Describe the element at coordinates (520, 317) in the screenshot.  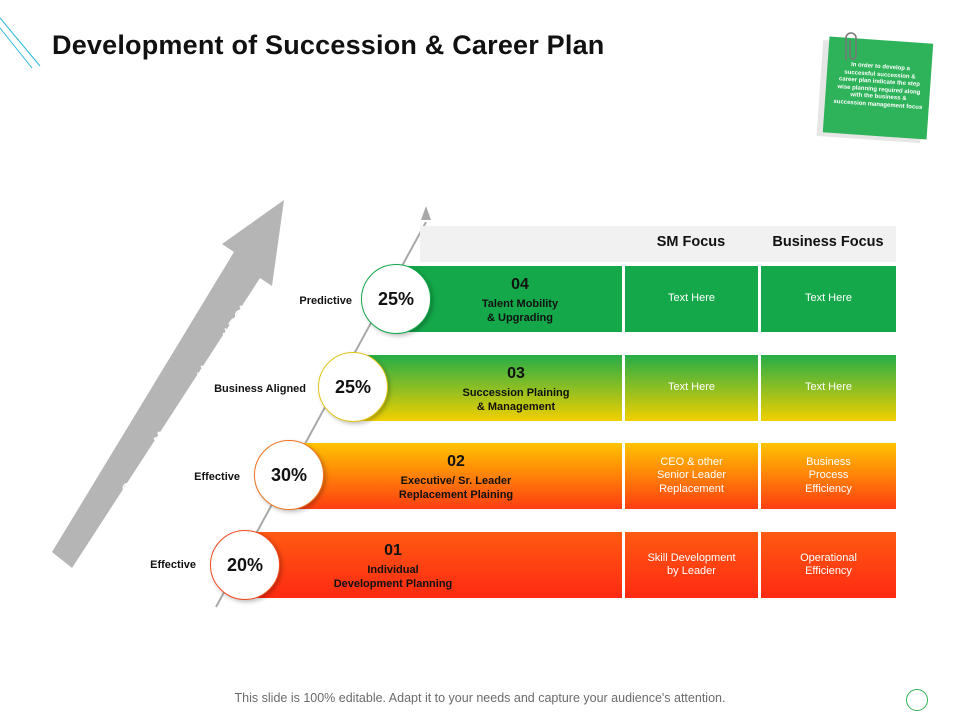
I see `row-4-label-line2: & Upgrading` at that location.